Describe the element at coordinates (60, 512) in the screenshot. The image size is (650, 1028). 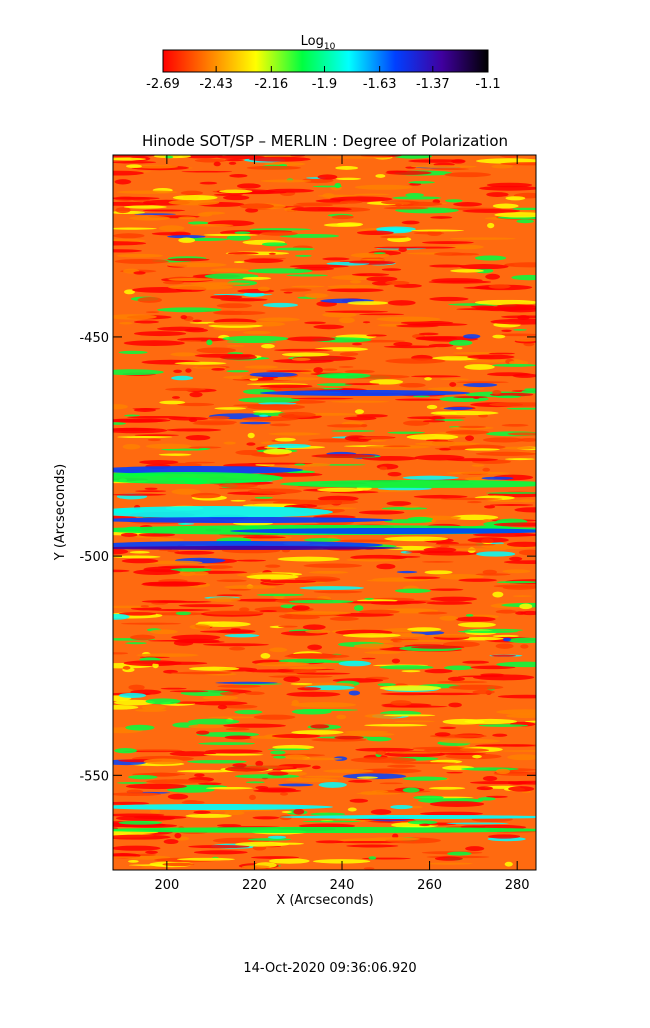
I see `y-axis-label: Y (Arcseconds)` at that location.